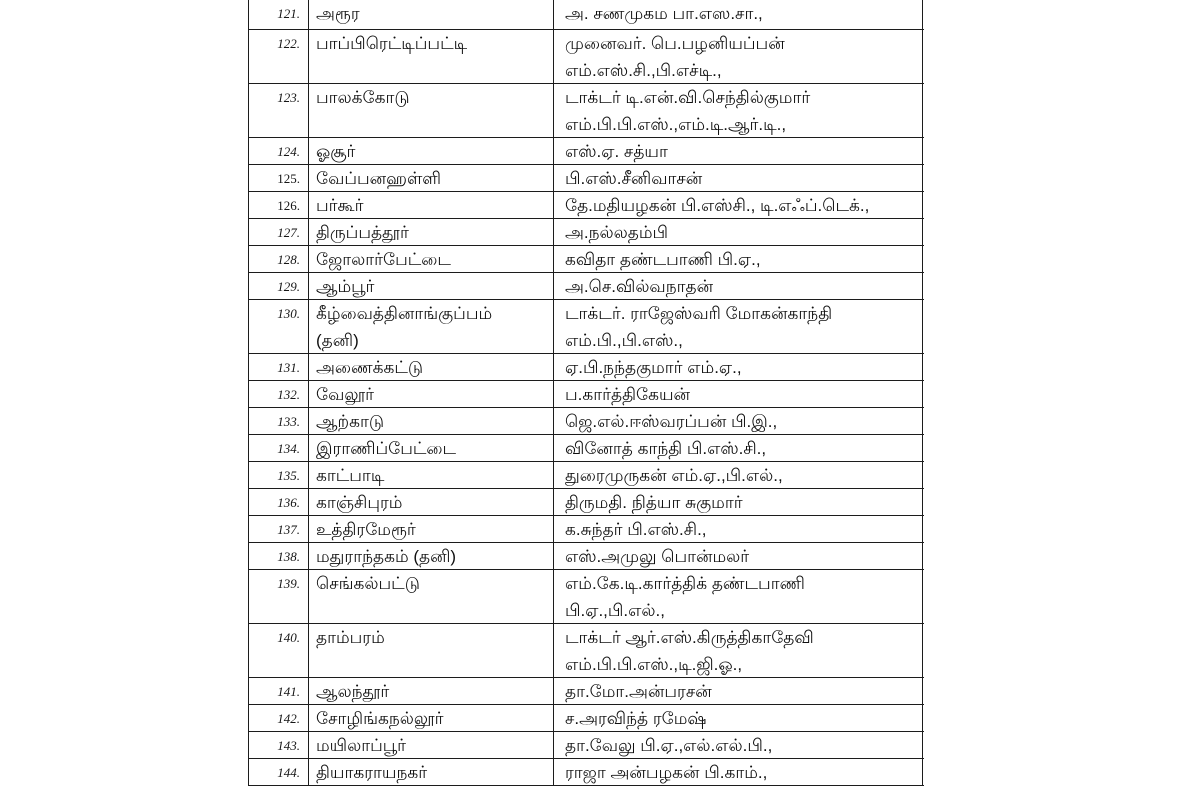 This screenshot has height=800, width=1200. What do you see at coordinates (279, 151) in the screenshot?
I see `serial-cell: 124.` at bounding box center [279, 151].